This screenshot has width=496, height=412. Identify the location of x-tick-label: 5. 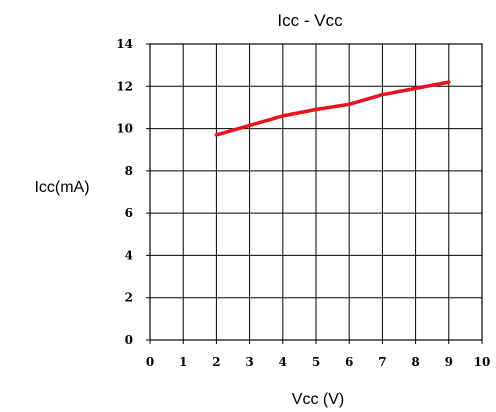
(316, 362).